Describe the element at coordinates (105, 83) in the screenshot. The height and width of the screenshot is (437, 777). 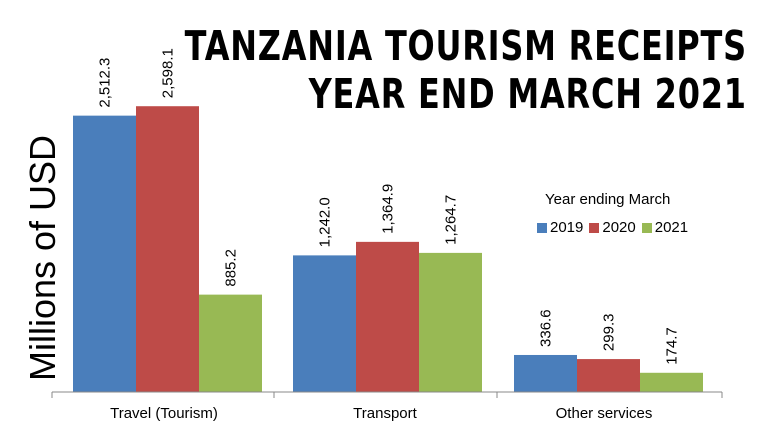
I see `data-label-2019-0: 2,512.3` at that location.